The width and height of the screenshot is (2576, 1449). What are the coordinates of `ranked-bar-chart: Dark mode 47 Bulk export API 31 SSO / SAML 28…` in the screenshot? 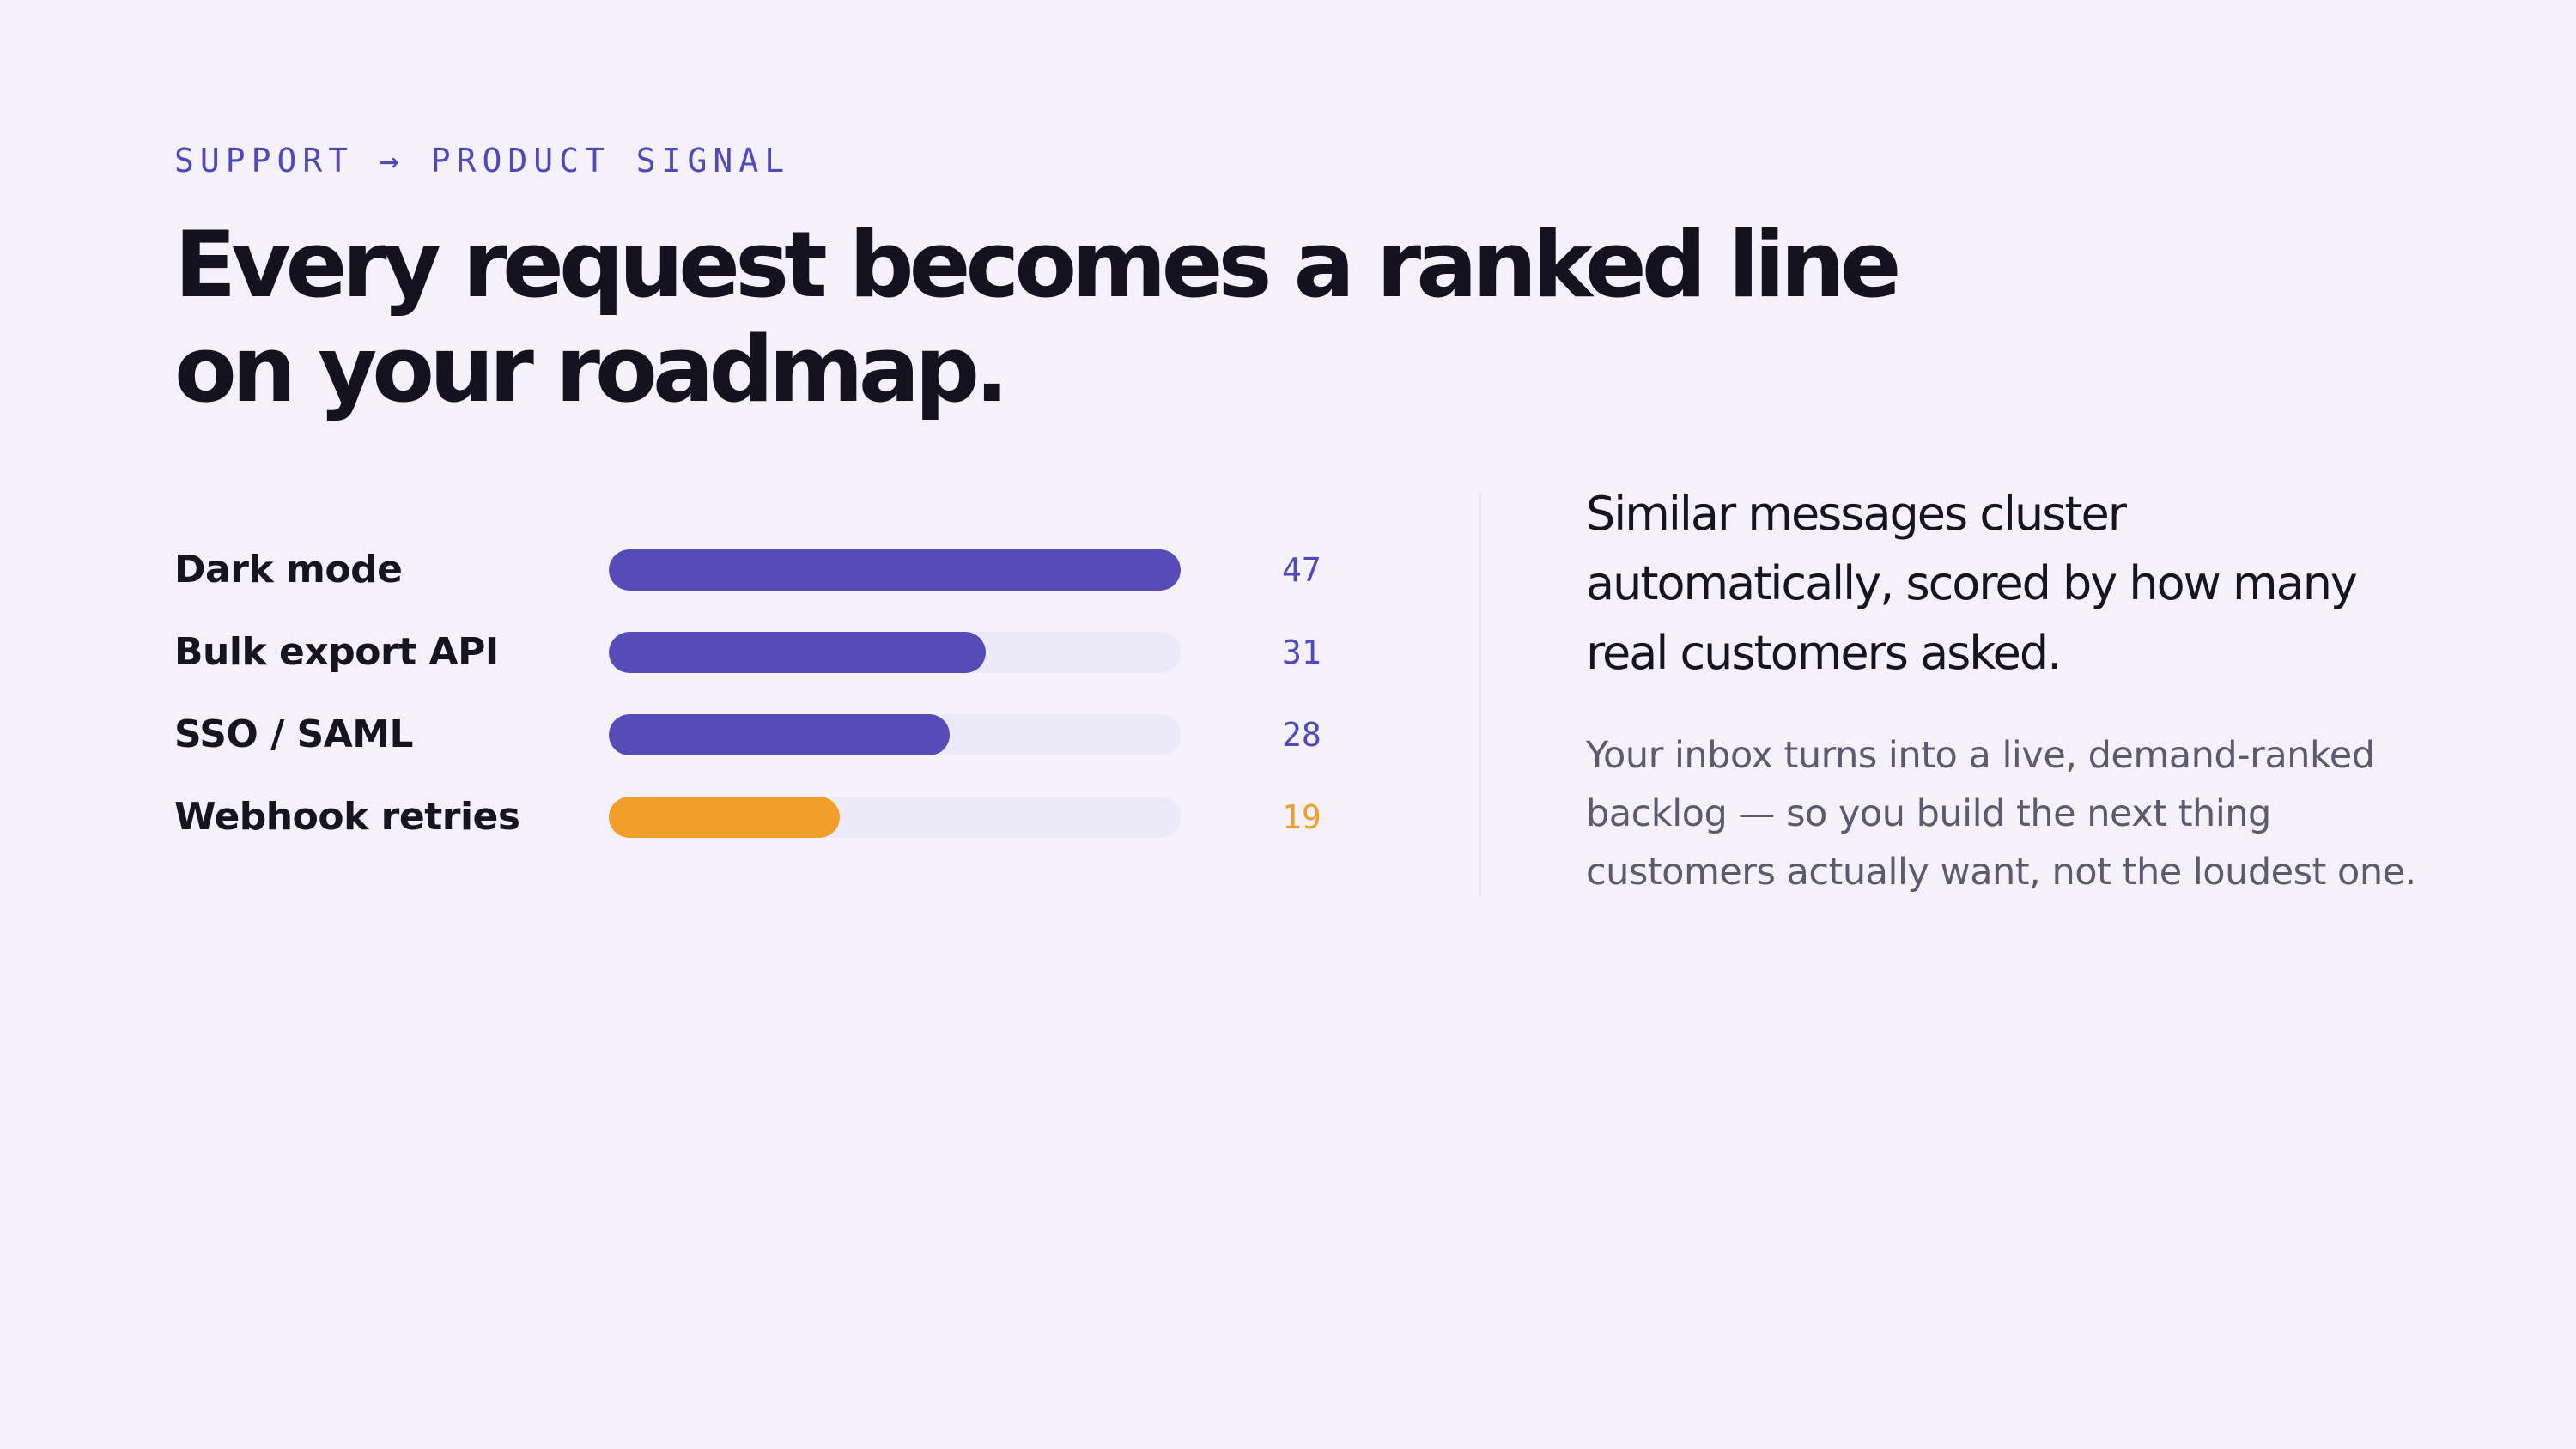 It's located at (784, 705).